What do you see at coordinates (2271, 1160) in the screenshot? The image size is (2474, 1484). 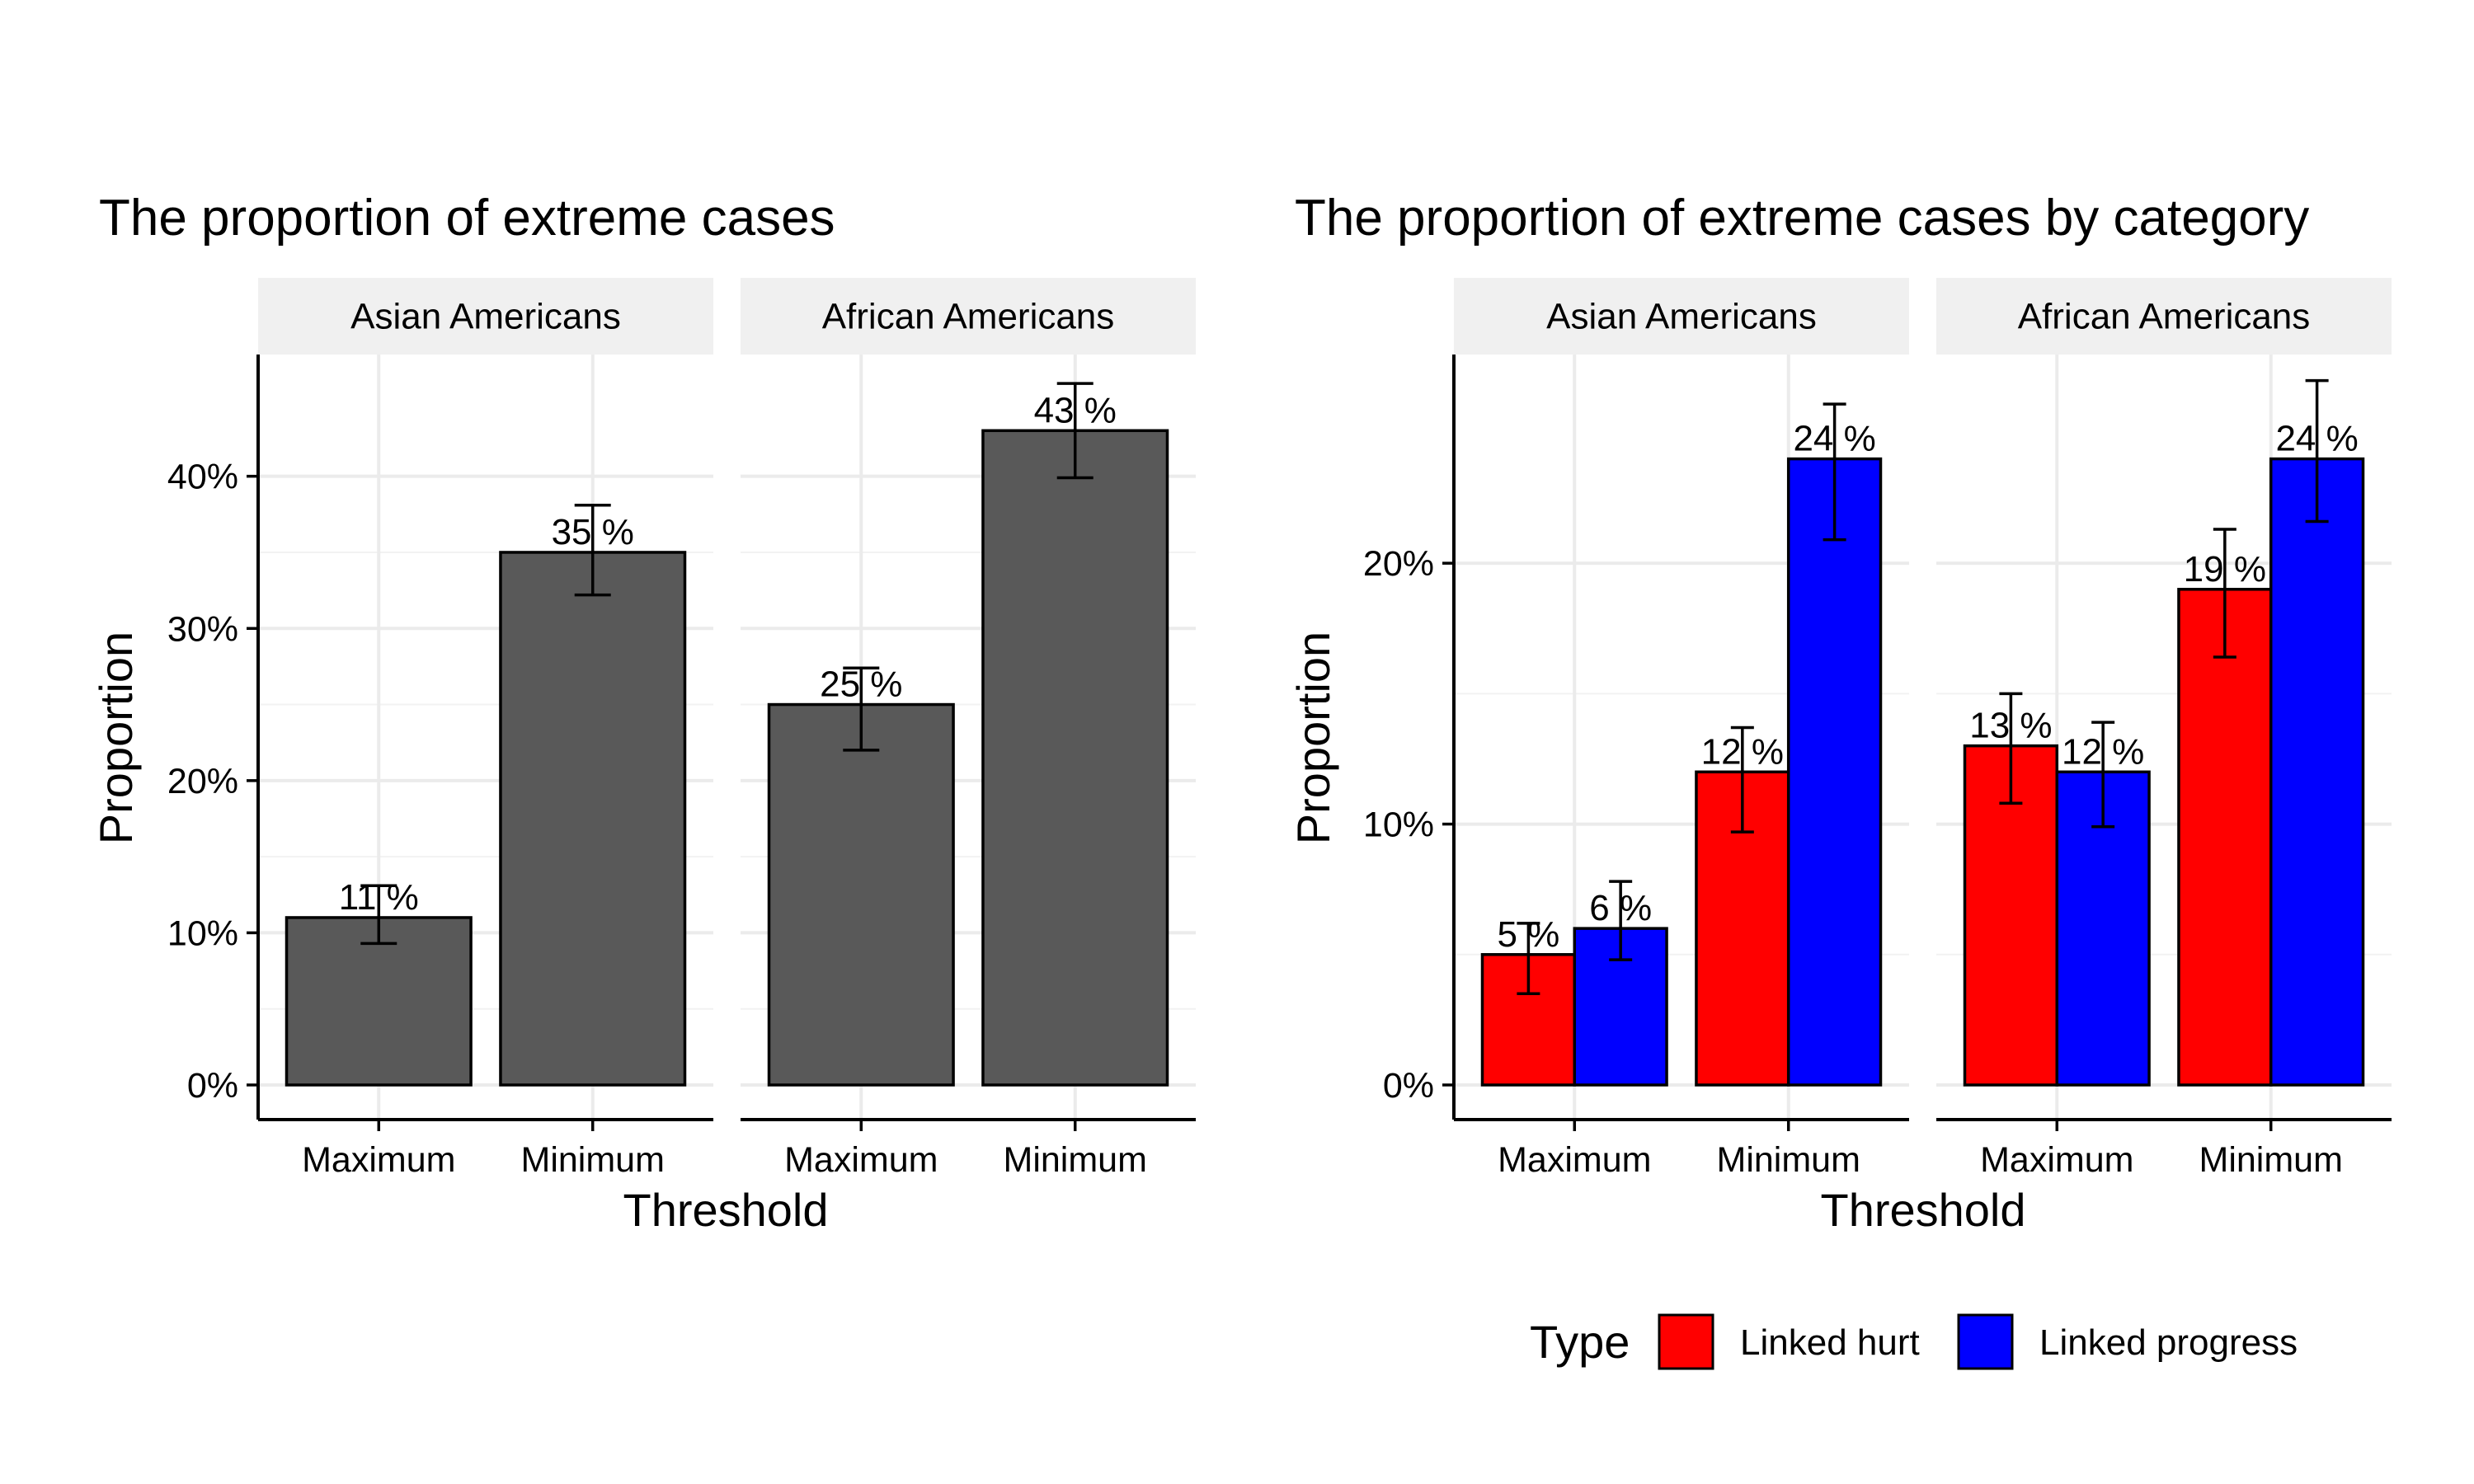 I see `chart-2-facet-2-x-tick-label-2: Minimum` at bounding box center [2271, 1160].